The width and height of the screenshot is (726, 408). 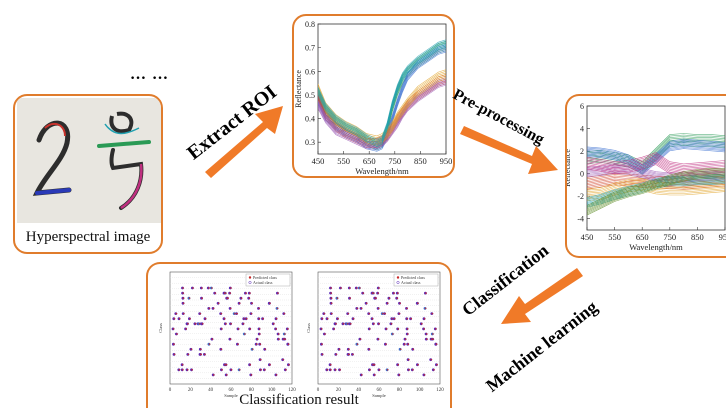 What do you see at coordinates (232, 390) in the screenshot?
I see `cls0-xtick-label: 60` at bounding box center [232, 390].